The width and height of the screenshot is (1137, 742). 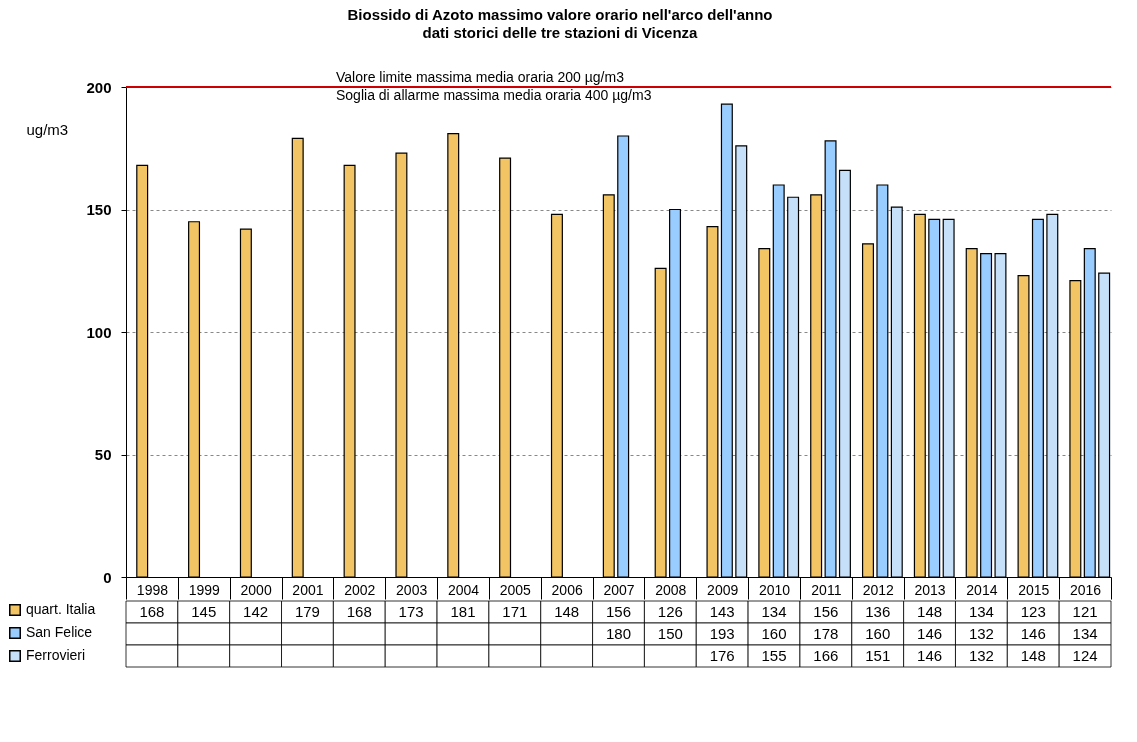 What do you see at coordinates (1086, 589) in the screenshot?
I see `x-tick-label: 2016` at bounding box center [1086, 589].